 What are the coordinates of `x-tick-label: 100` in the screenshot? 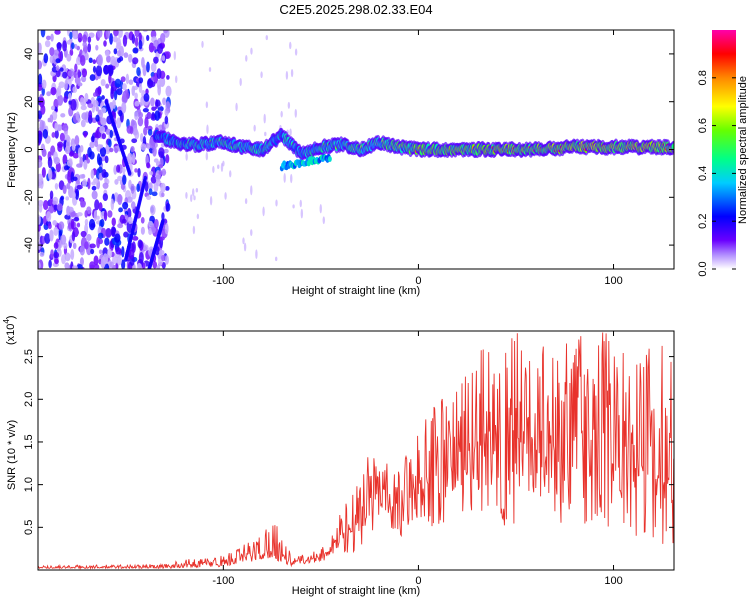 It's located at (613, 581).